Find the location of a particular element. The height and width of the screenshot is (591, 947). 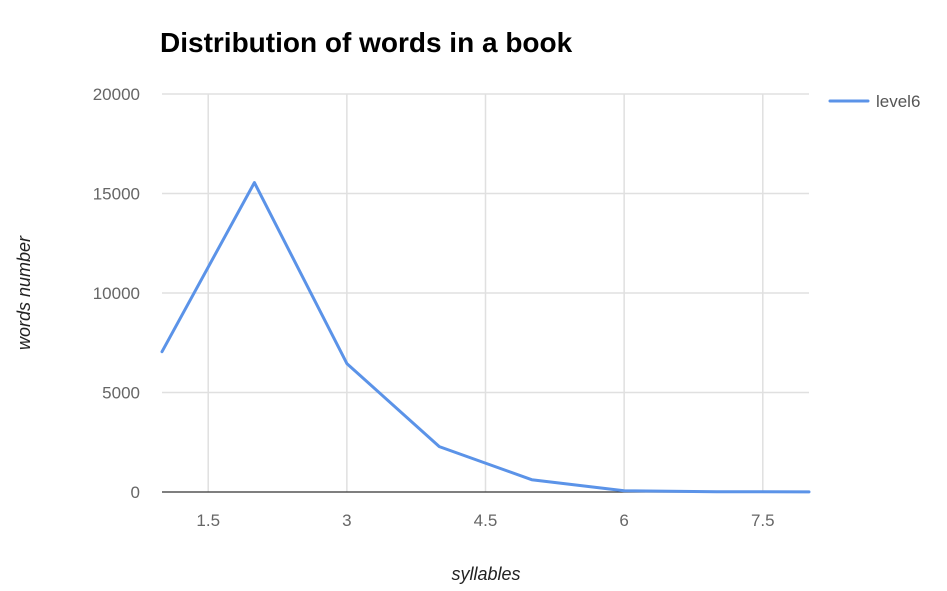

y-tick-label: 10000 is located at coordinates (116, 293).